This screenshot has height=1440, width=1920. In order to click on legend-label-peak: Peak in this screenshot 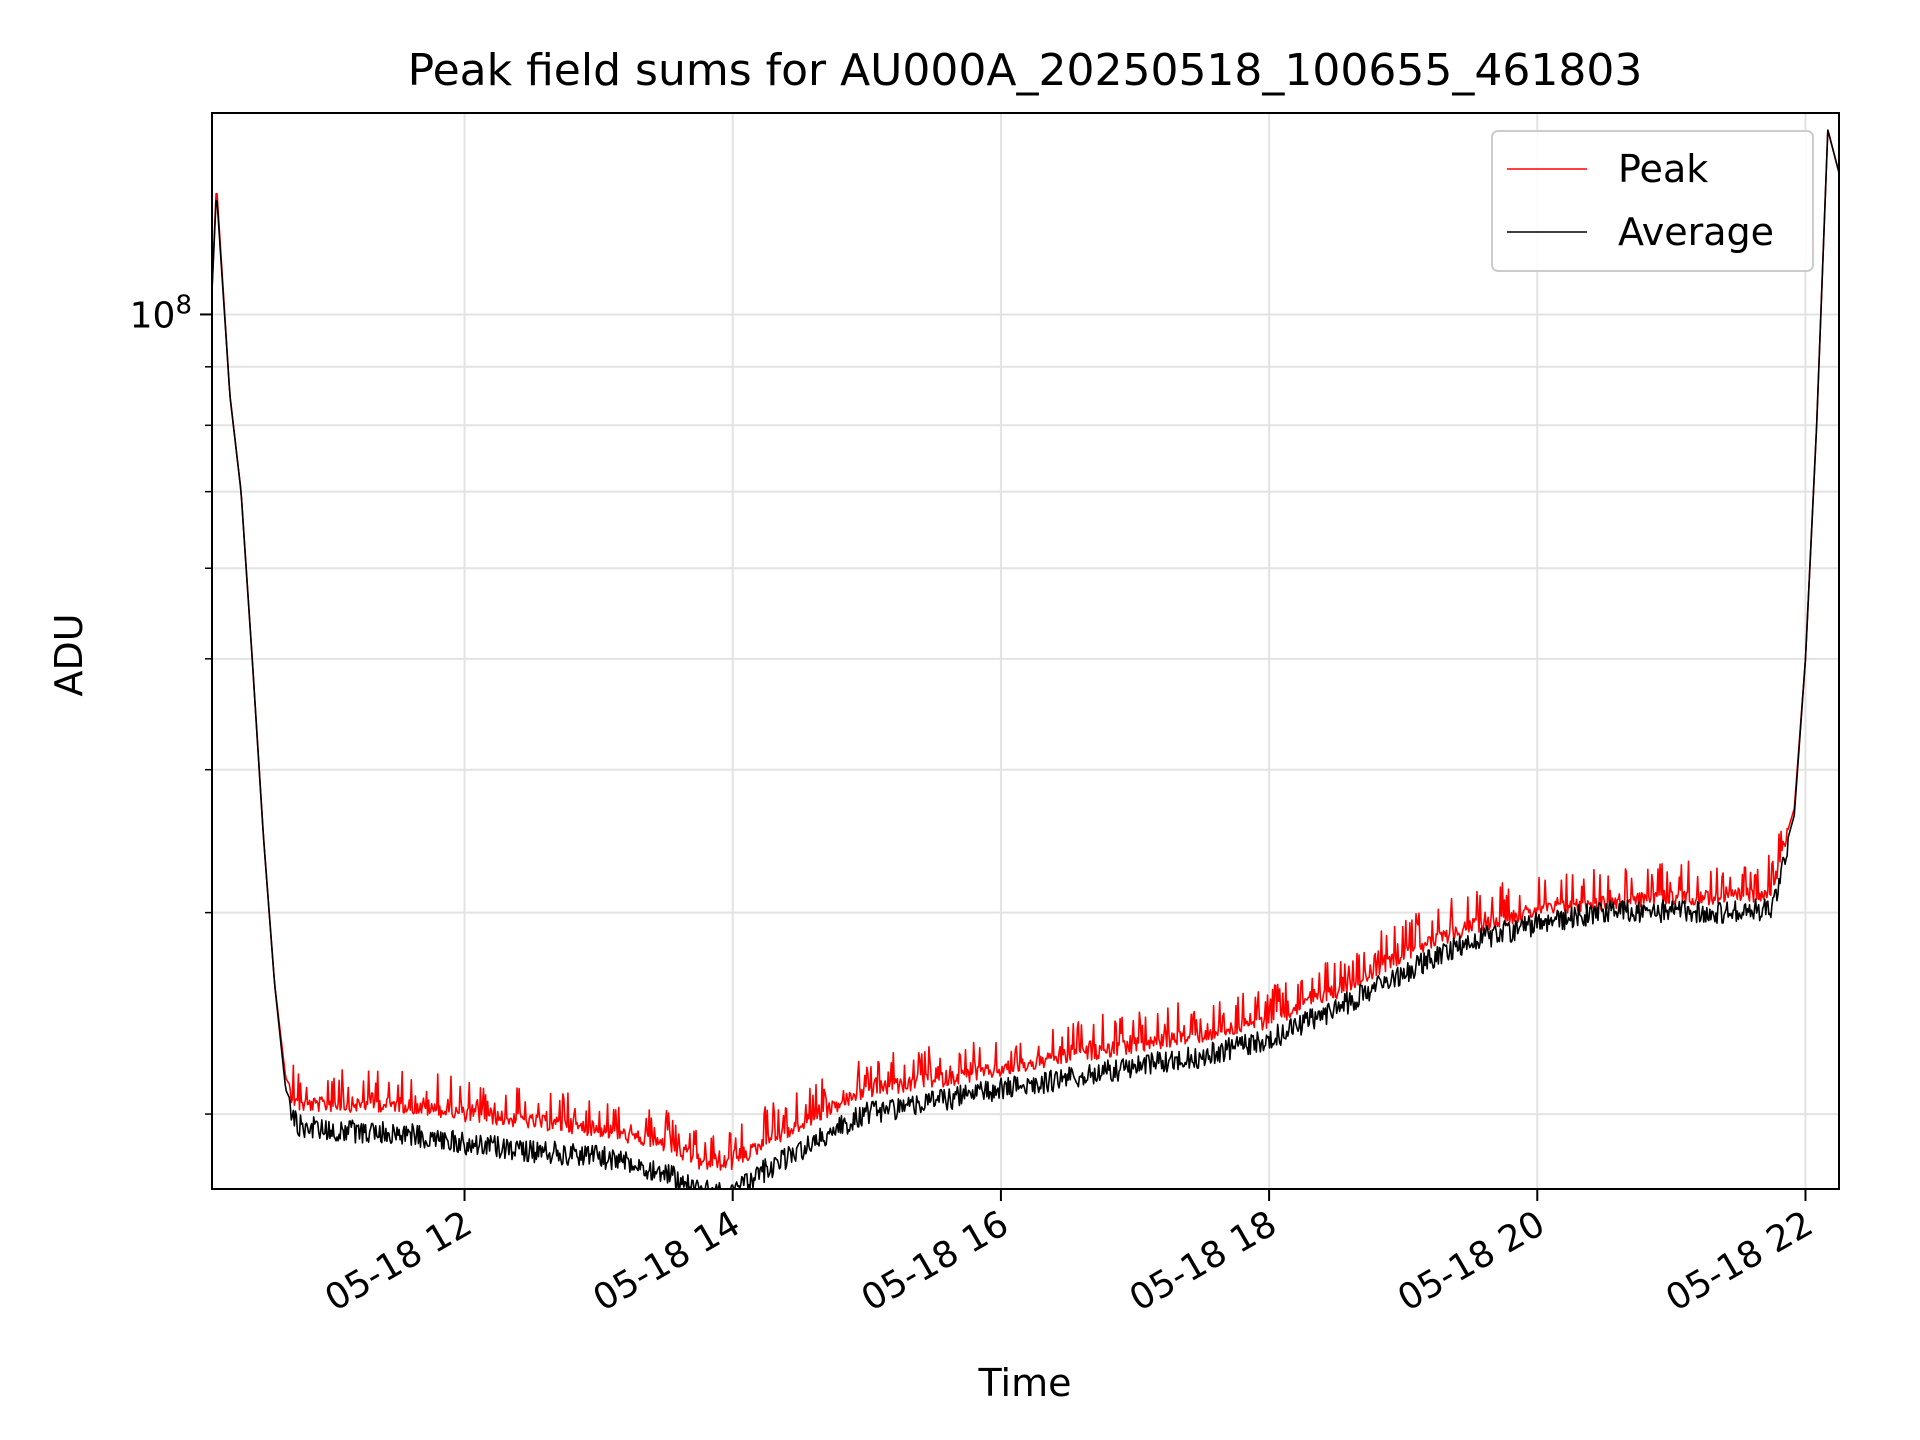, I will do `click(1663, 169)`.